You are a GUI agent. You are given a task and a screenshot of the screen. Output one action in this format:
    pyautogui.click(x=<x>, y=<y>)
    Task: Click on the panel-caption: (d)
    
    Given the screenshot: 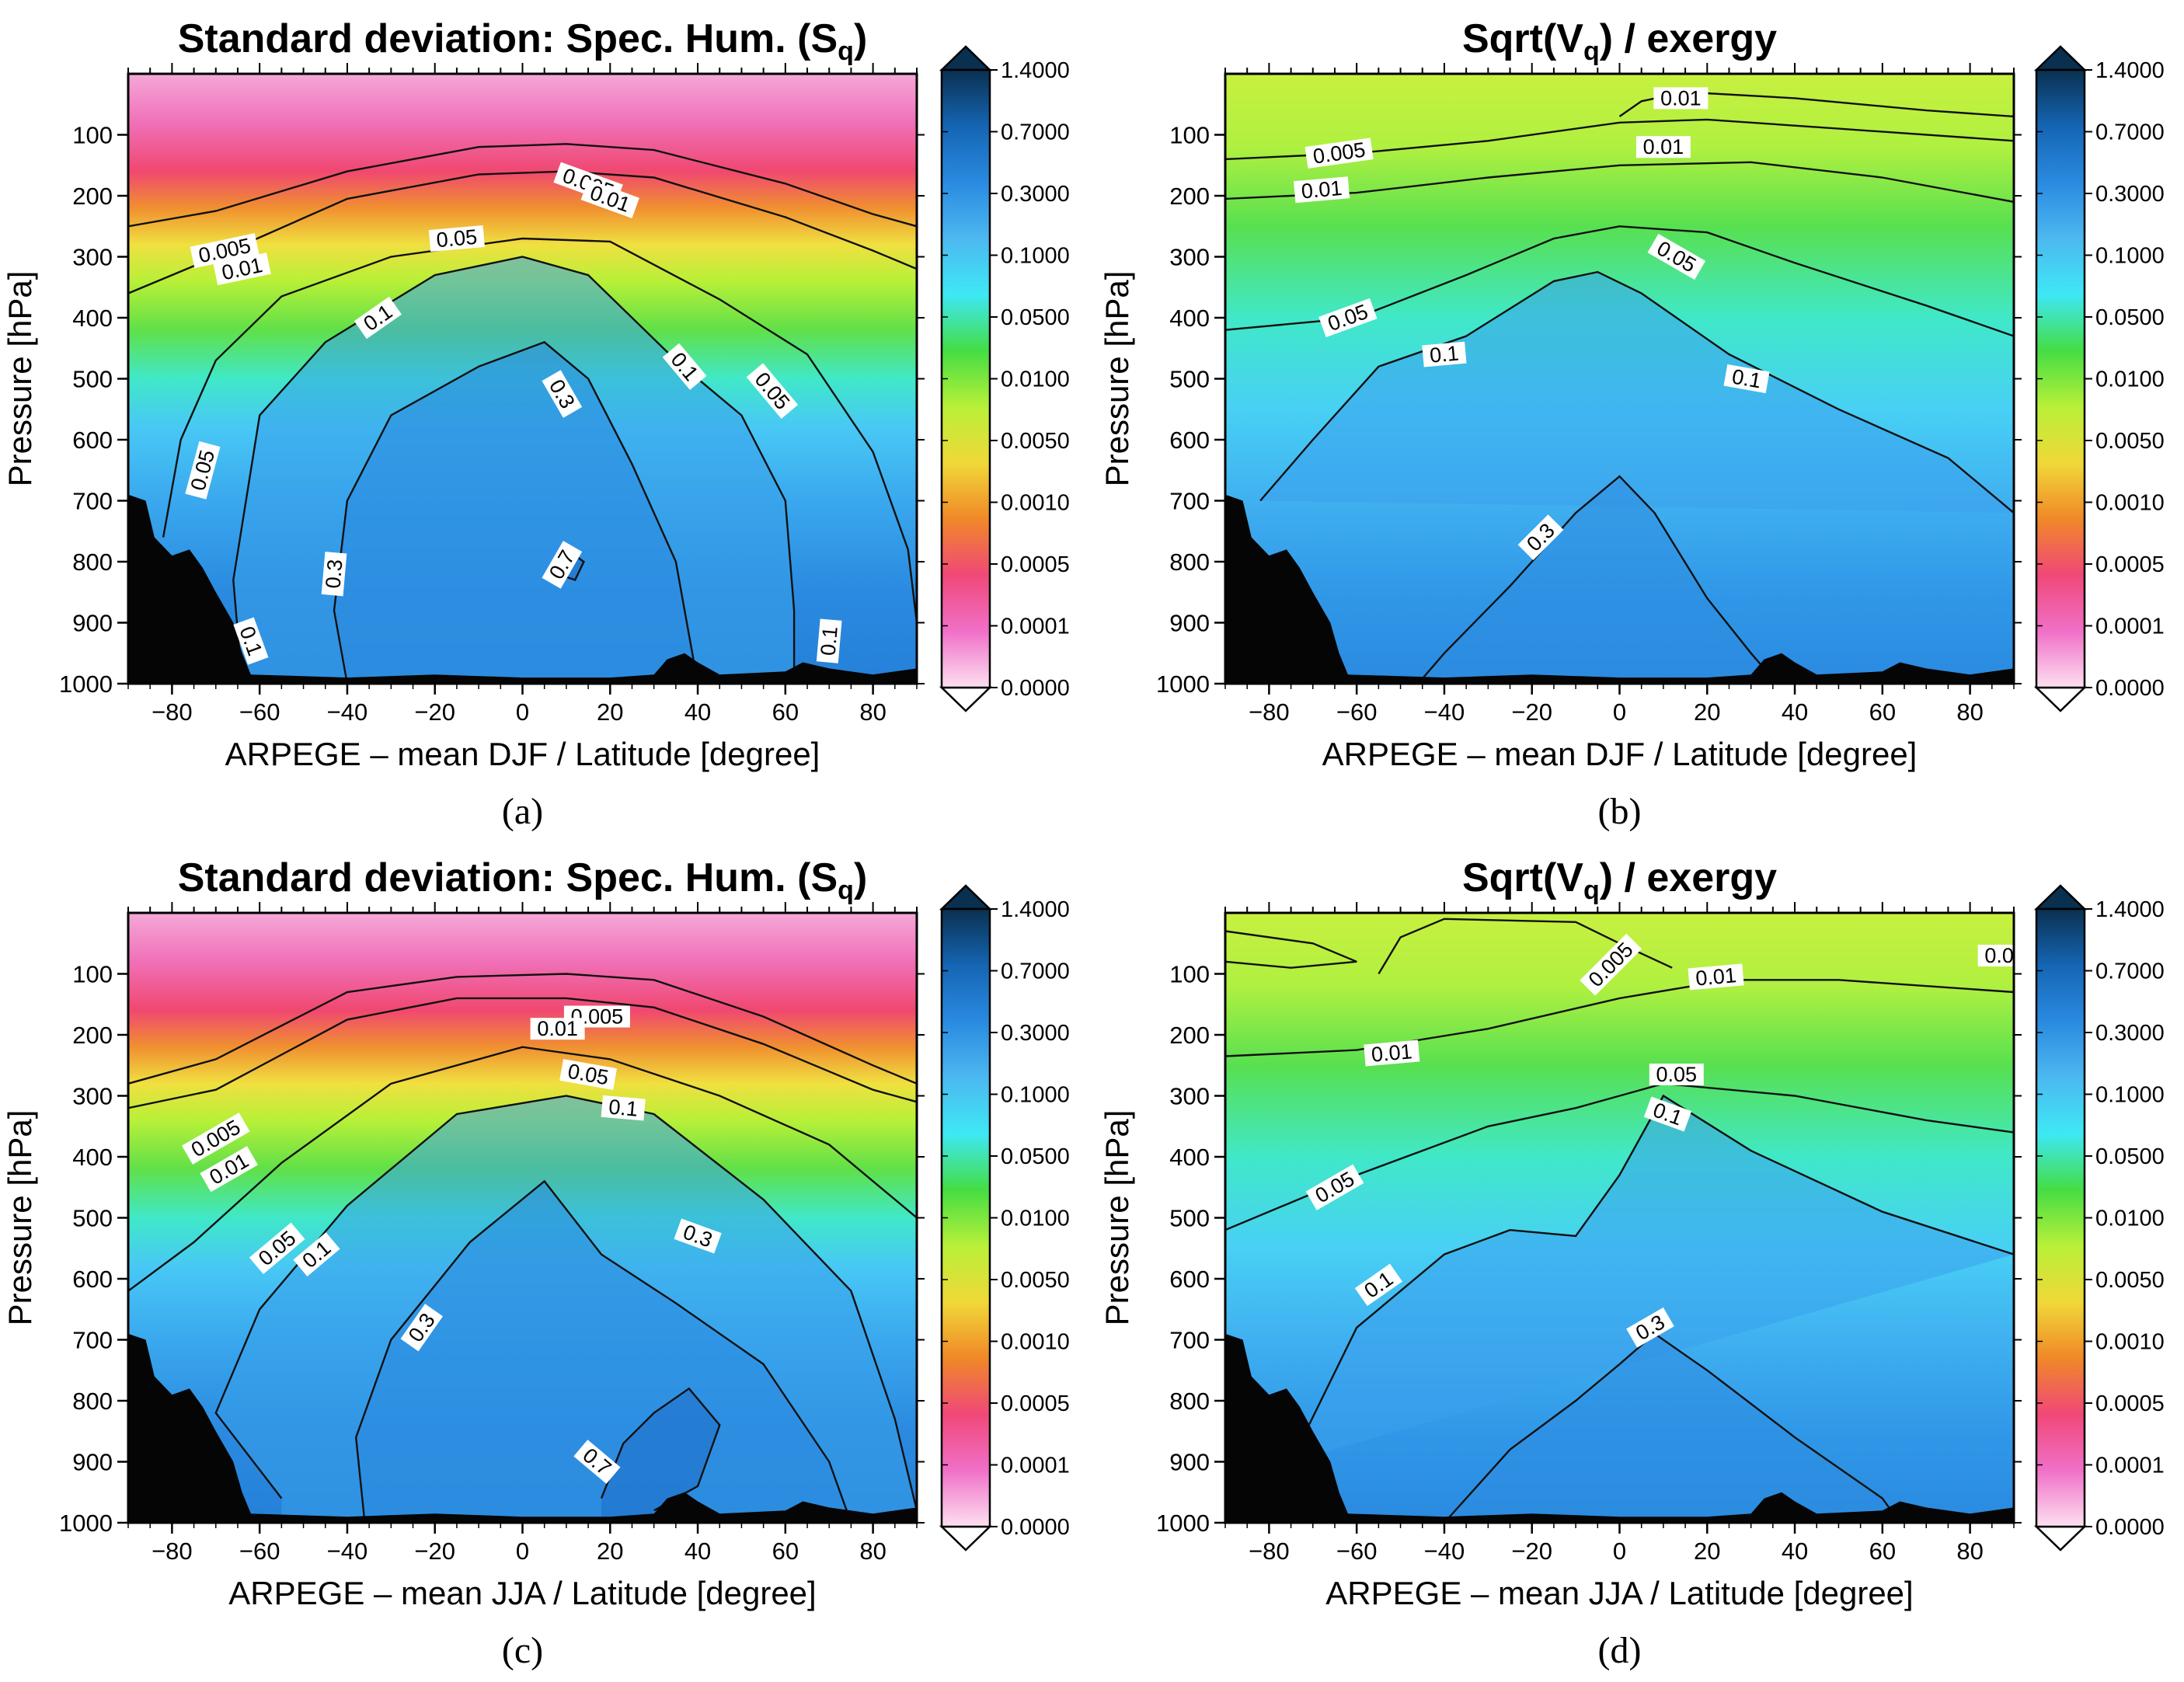 What is the action you would take?
    pyautogui.click(x=1620, y=1651)
    